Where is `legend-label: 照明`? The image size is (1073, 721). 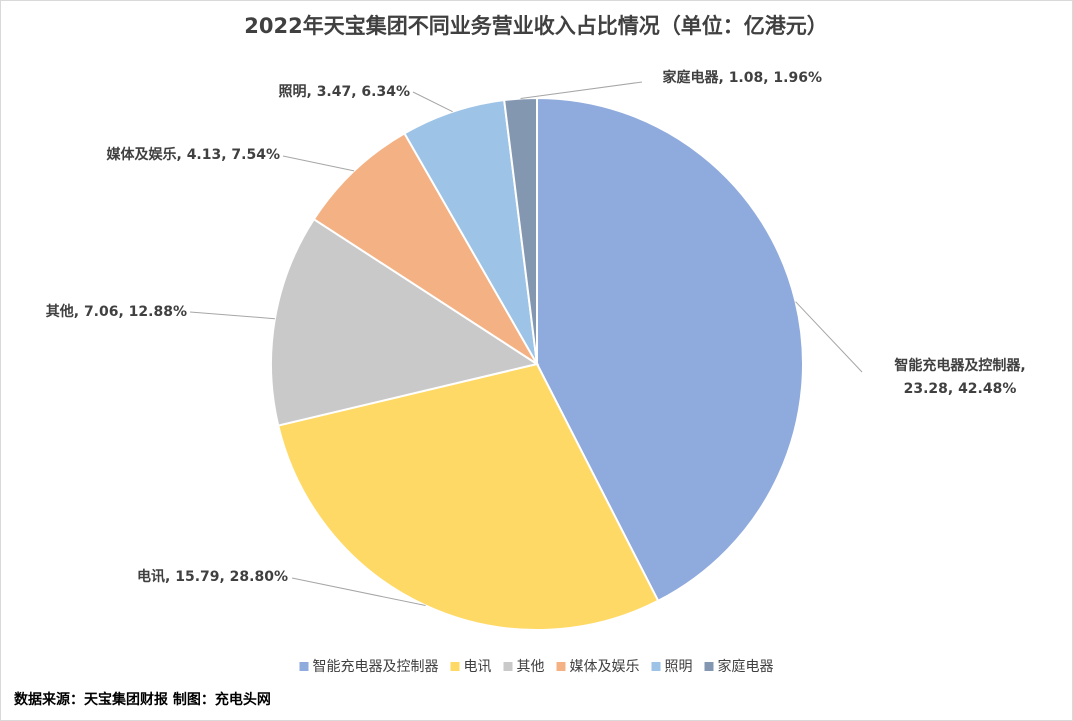
legend-label: 照明 is located at coordinates (679, 667).